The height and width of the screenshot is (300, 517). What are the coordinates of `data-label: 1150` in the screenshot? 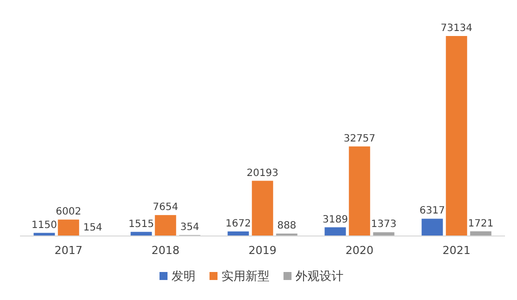 It's located at (44, 225).